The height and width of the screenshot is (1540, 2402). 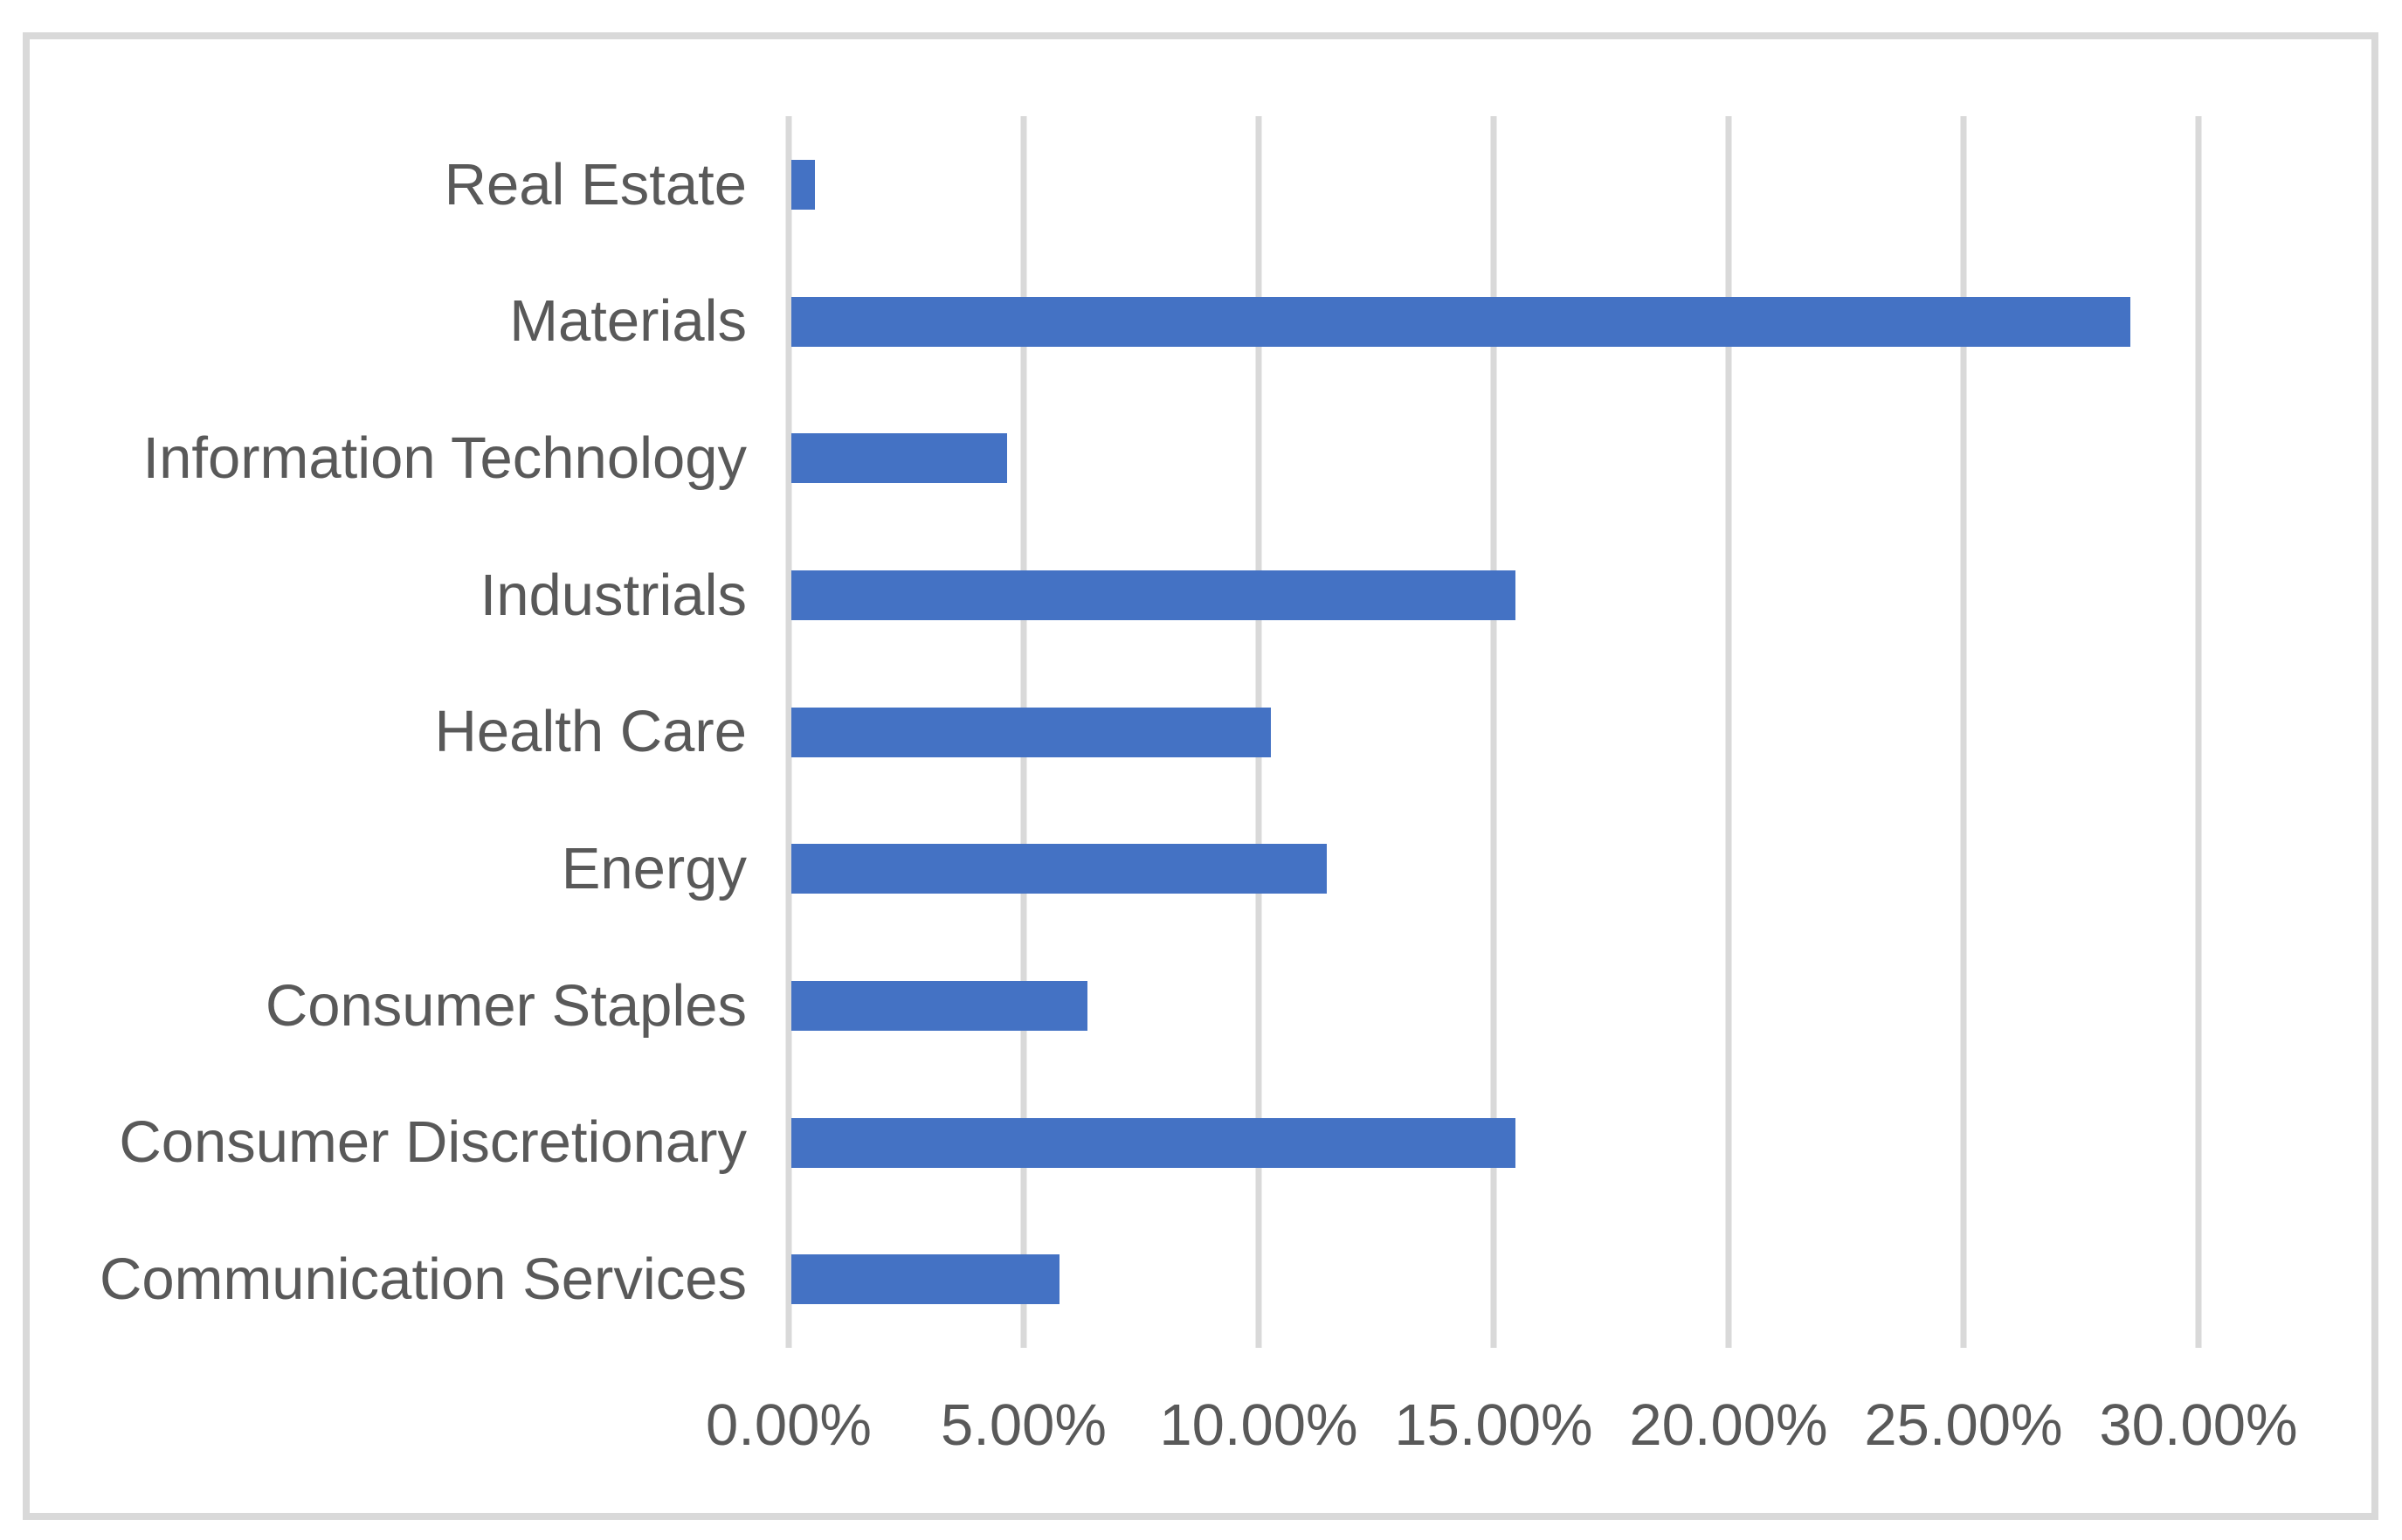 I want to click on x-tick-label: 30.00%, so click(x=2198, y=1425).